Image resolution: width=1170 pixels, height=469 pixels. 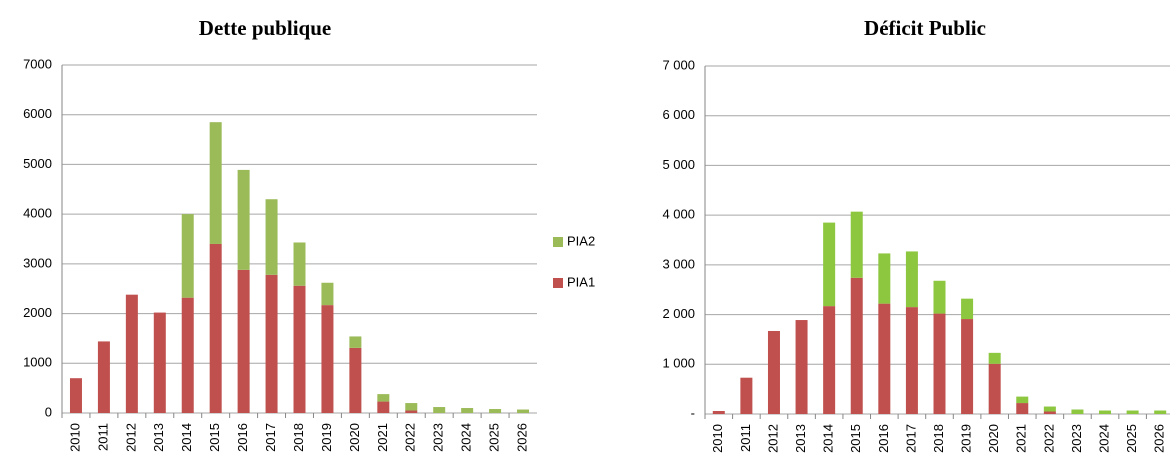 What do you see at coordinates (37, 362) in the screenshot?
I see `y-tick-label: 1000` at bounding box center [37, 362].